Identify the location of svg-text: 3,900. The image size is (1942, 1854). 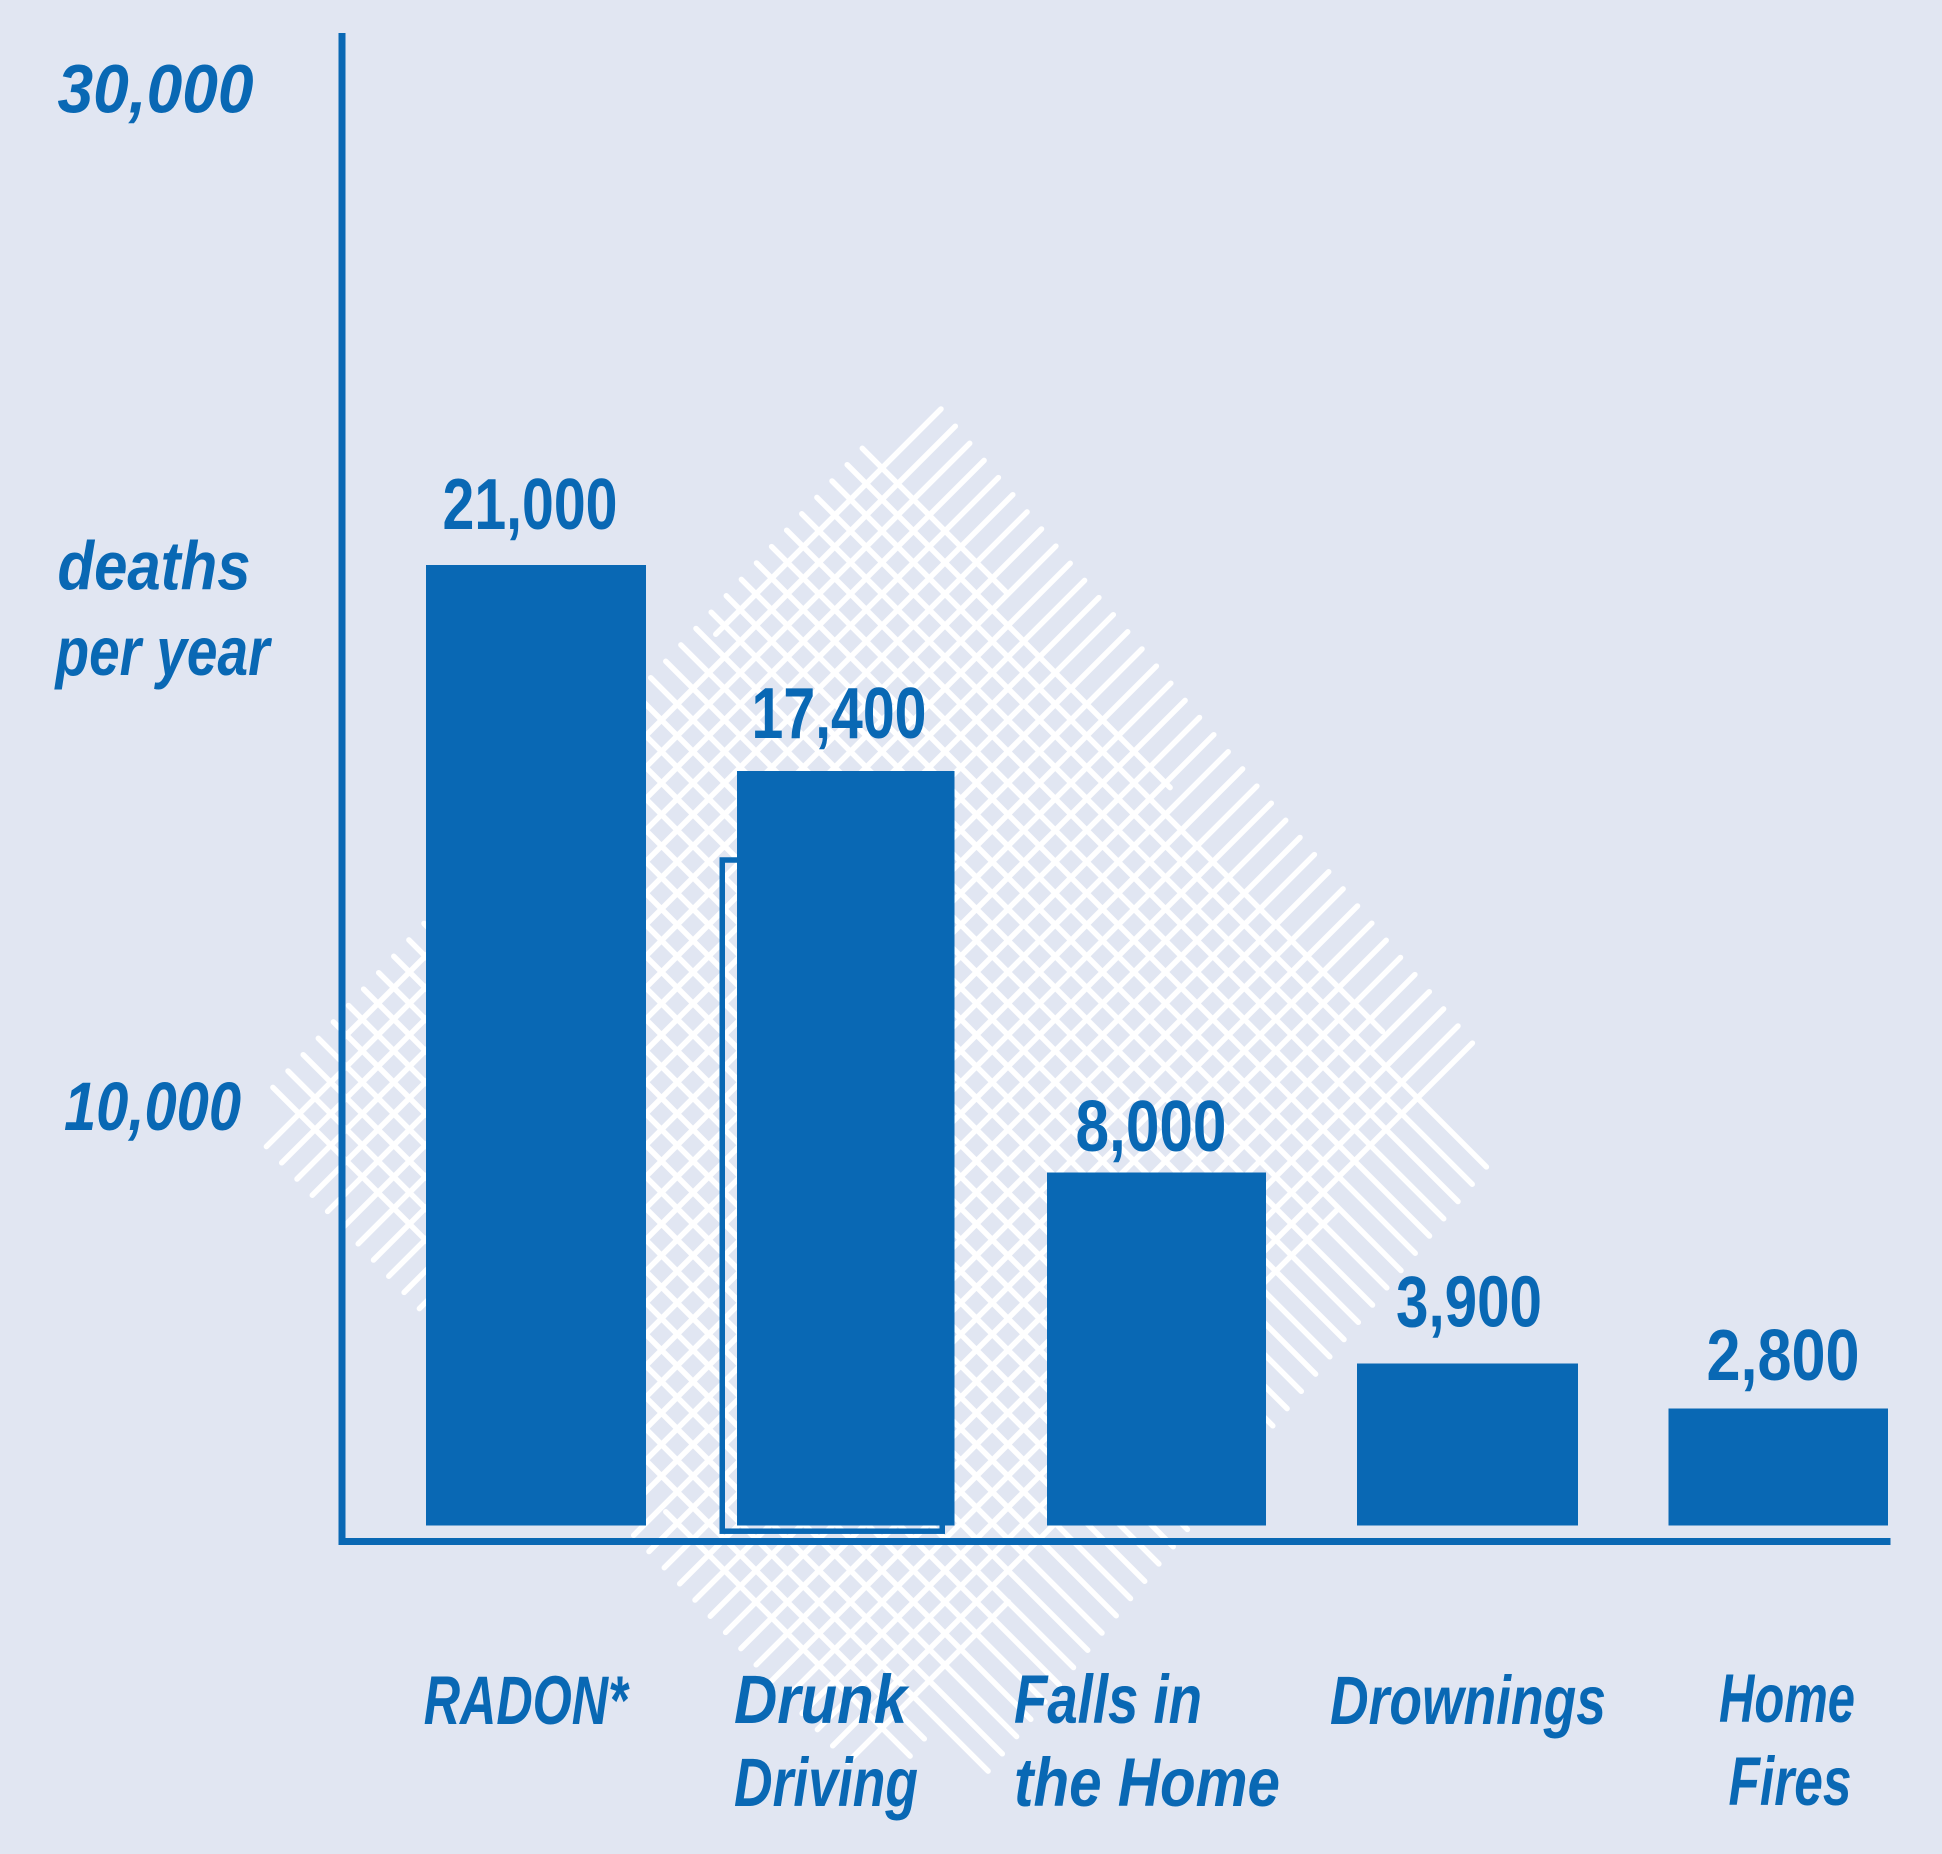
(1469, 1303).